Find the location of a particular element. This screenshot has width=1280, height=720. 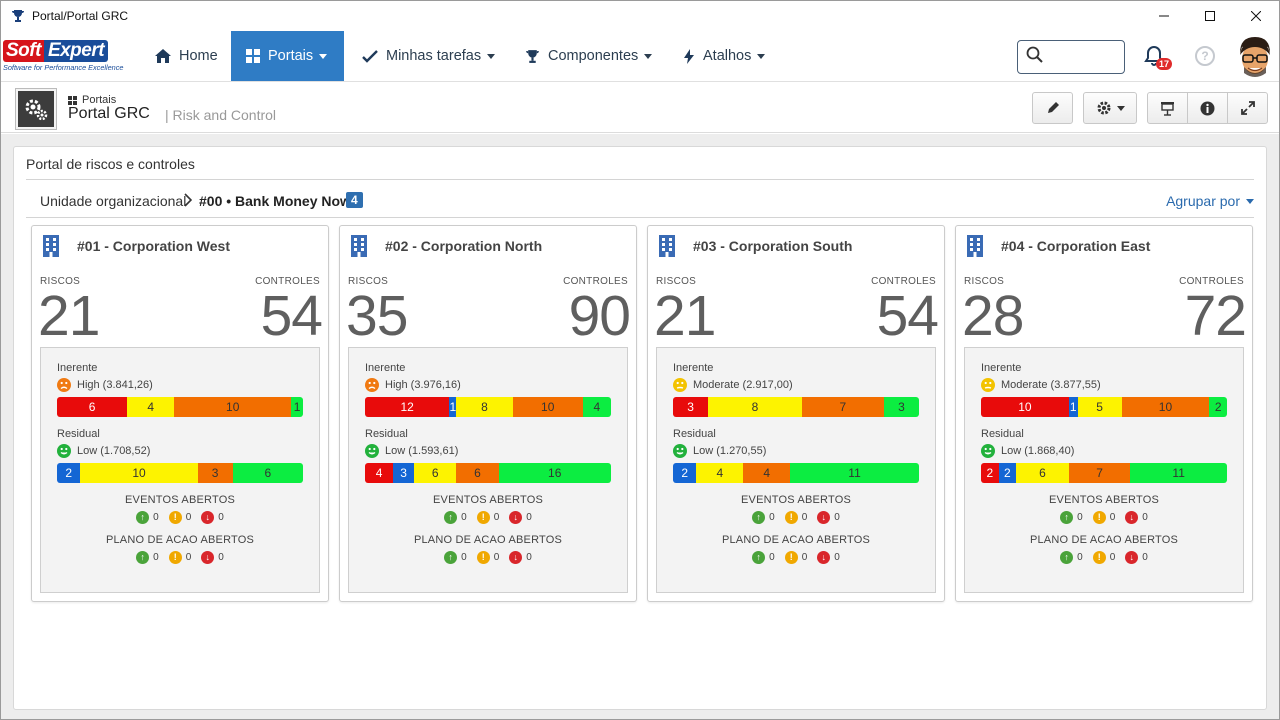

risk-segment-green: 3 is located at coordinates (901, 407).